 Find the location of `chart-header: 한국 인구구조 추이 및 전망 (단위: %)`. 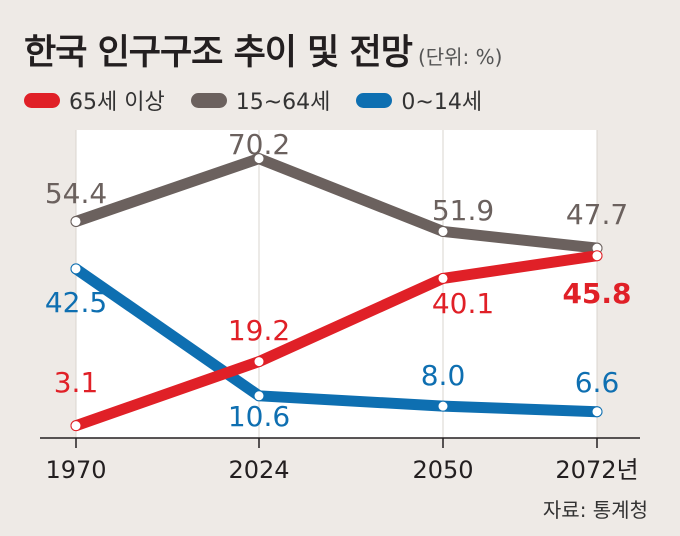

chart-header: 한국 인구구조 추이 및 전망 (단위: %) is located at coordinates (263, 49).